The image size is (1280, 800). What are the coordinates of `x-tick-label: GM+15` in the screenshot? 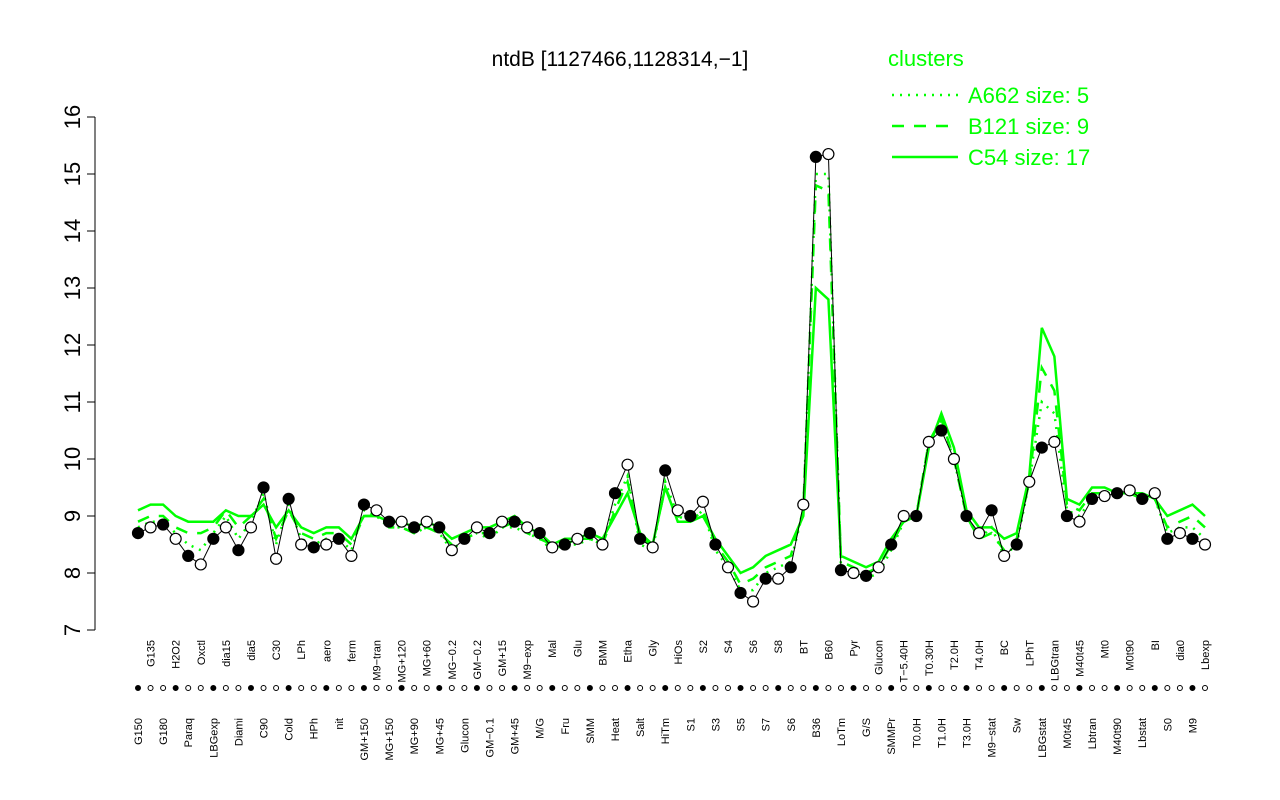 It's located at (503, 658).